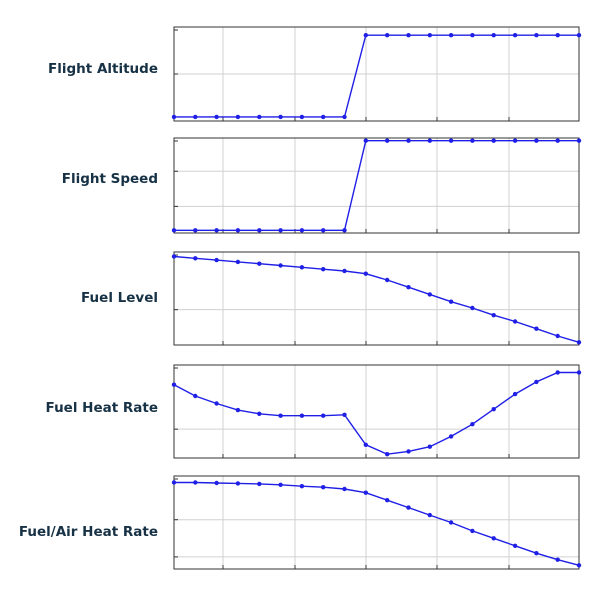 Image resolution: width=600 pixels, height=600 pixels. Describe the element at coordinates (119, 298) in the screenshot. I see `panel-label: Fuel Level` at that location.